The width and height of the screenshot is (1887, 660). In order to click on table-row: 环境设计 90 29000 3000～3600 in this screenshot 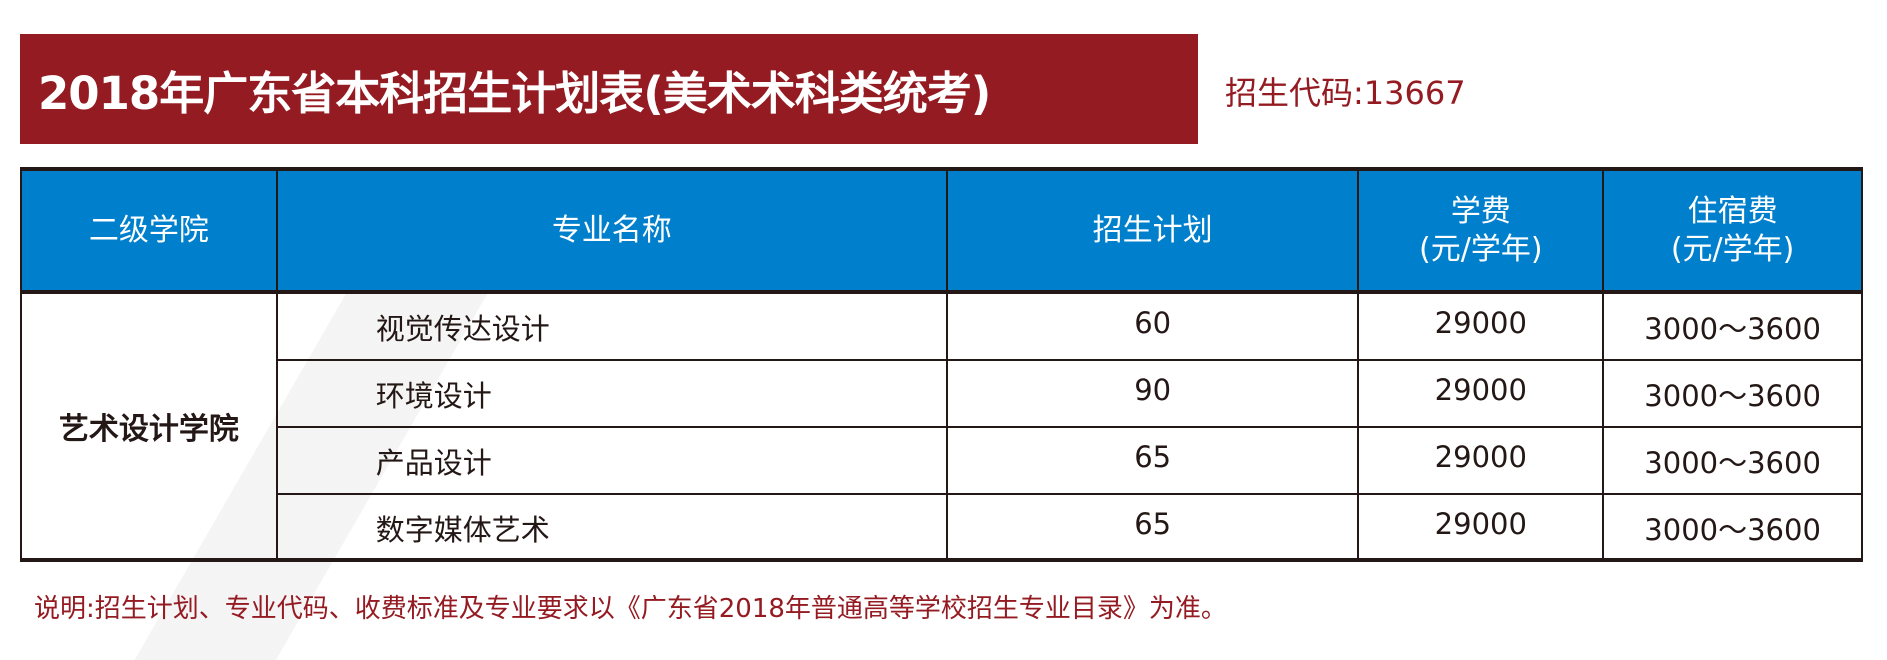, I will do `click(942, 393)`.